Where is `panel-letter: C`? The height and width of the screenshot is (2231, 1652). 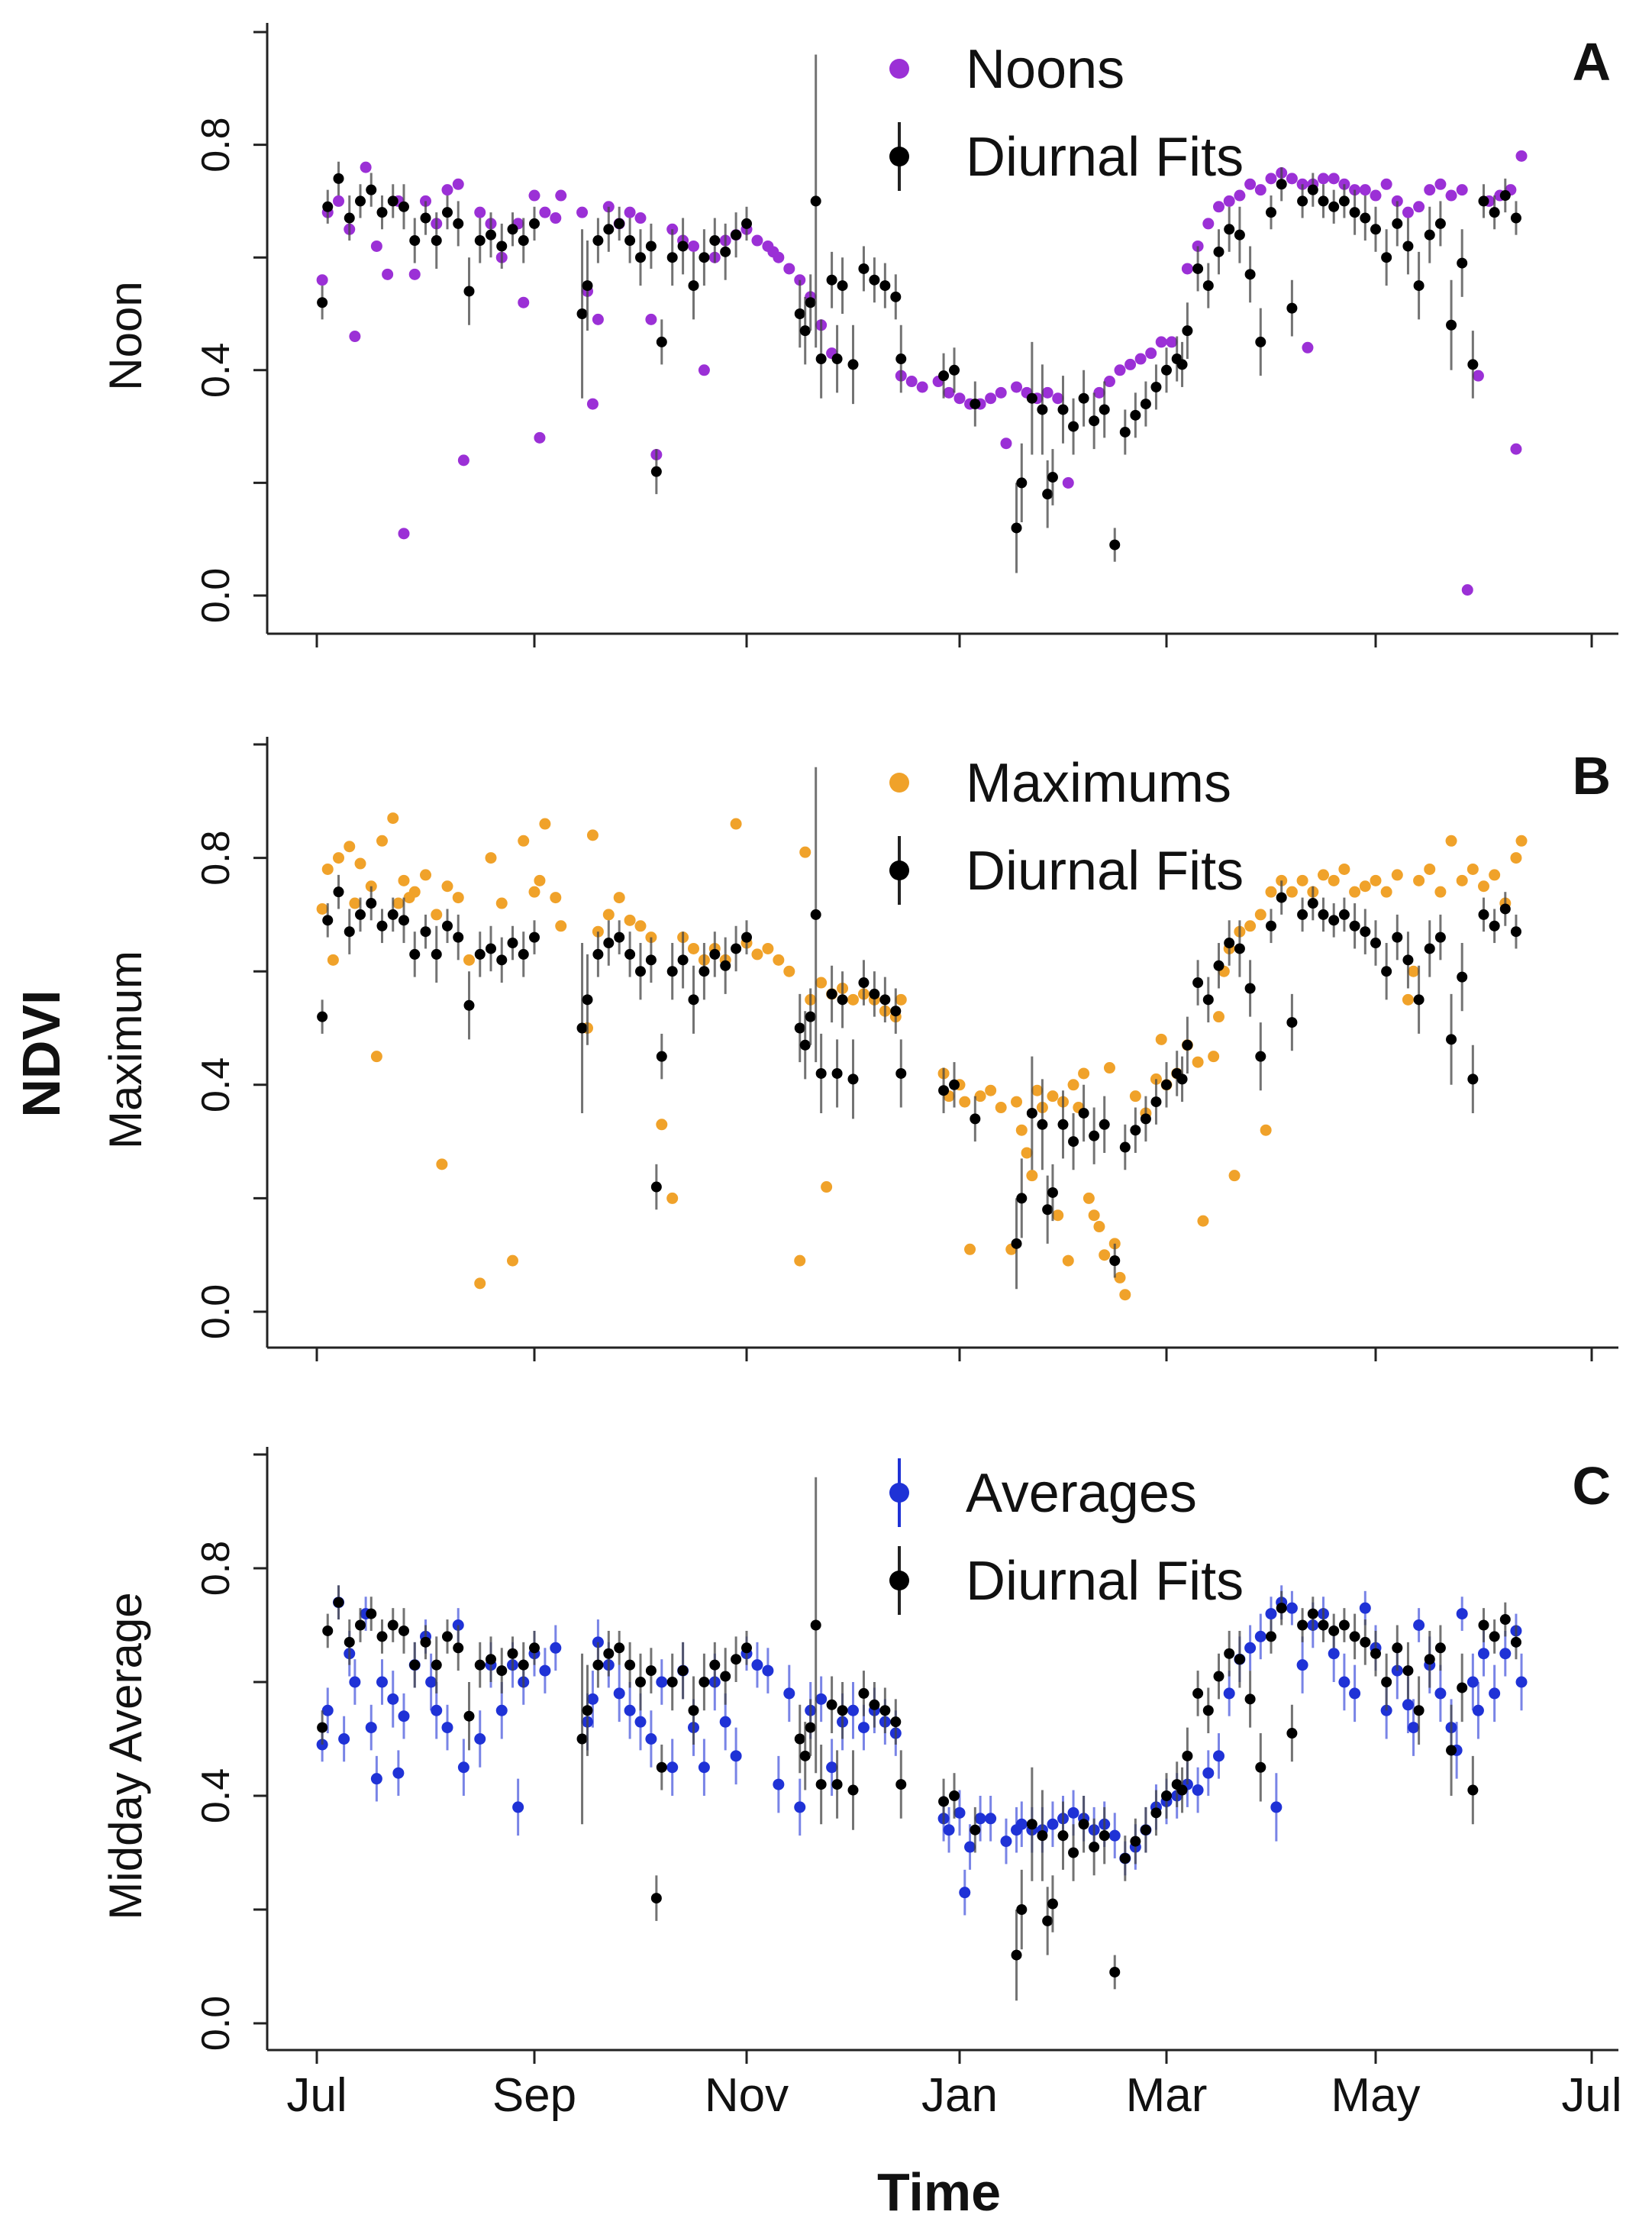
panel-letter: C is located at coordinates (1591, 1486).